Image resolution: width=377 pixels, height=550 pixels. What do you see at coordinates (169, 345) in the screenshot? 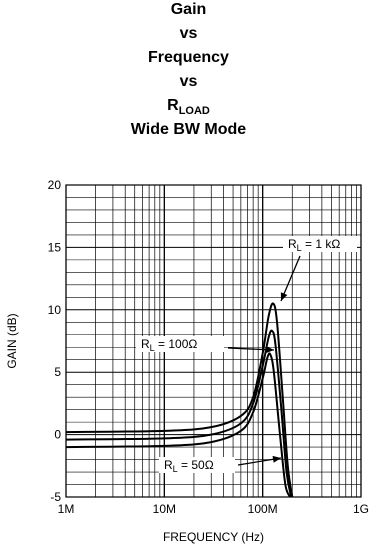
I see `series-annotation: RL = 100Ω` at bounding box center [169, 345].